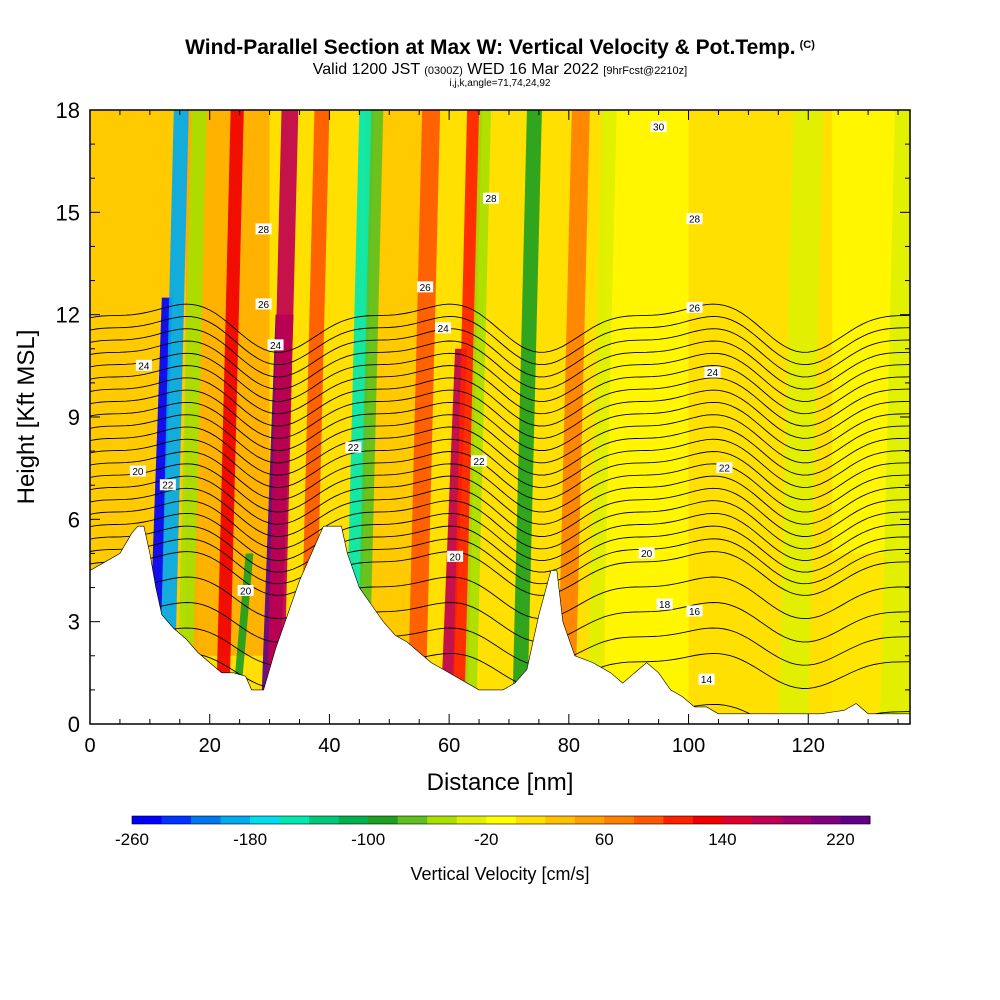 This screenshot has width=1000, height=1000. I want to click on y-tick-label: 6, so click(74, 519).